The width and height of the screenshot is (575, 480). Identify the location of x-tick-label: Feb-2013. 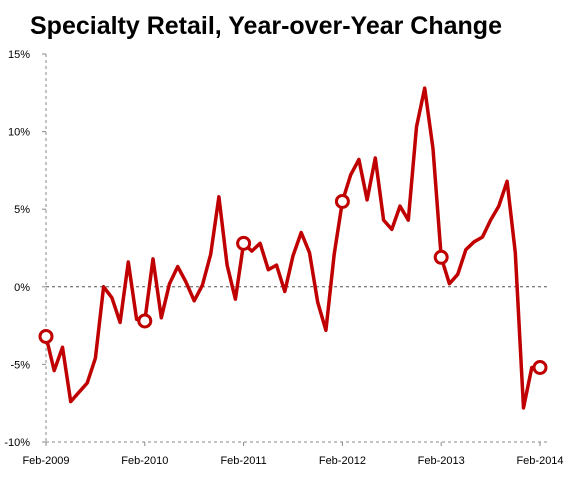
(441, 461).